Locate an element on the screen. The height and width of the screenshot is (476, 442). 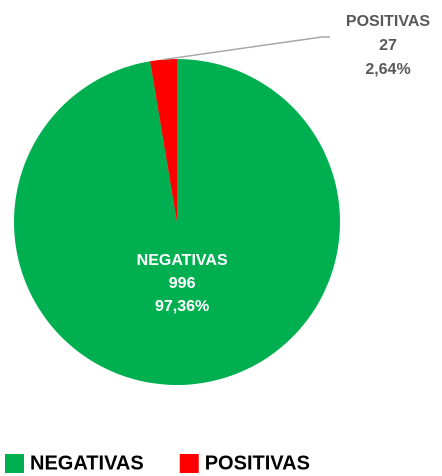
data-label: NEGATIVAS is located at coordinates (182, 260).